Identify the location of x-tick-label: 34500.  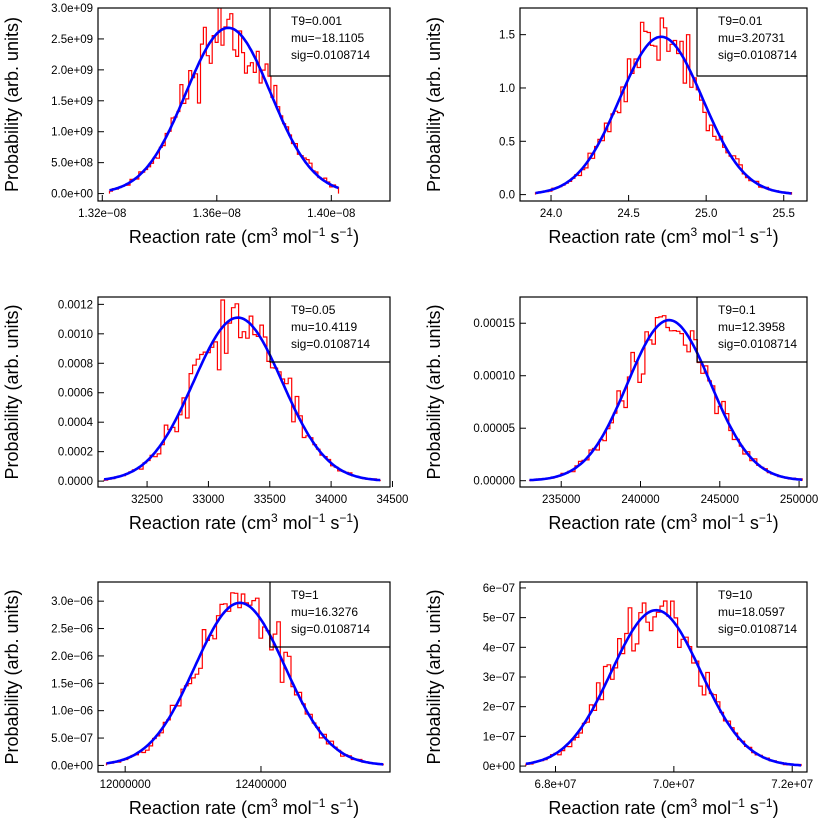
(392, 500).